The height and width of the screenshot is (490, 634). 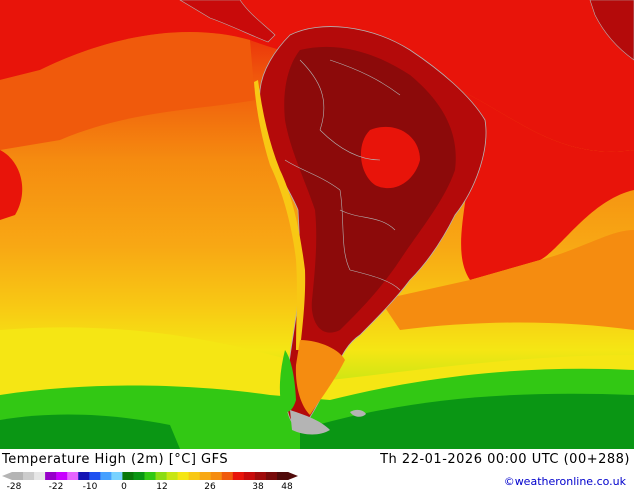 What do you see at coordinates (11, 185) in the screenshot?
I see `pacific-hot-patch` at bounding box center [11, 185].